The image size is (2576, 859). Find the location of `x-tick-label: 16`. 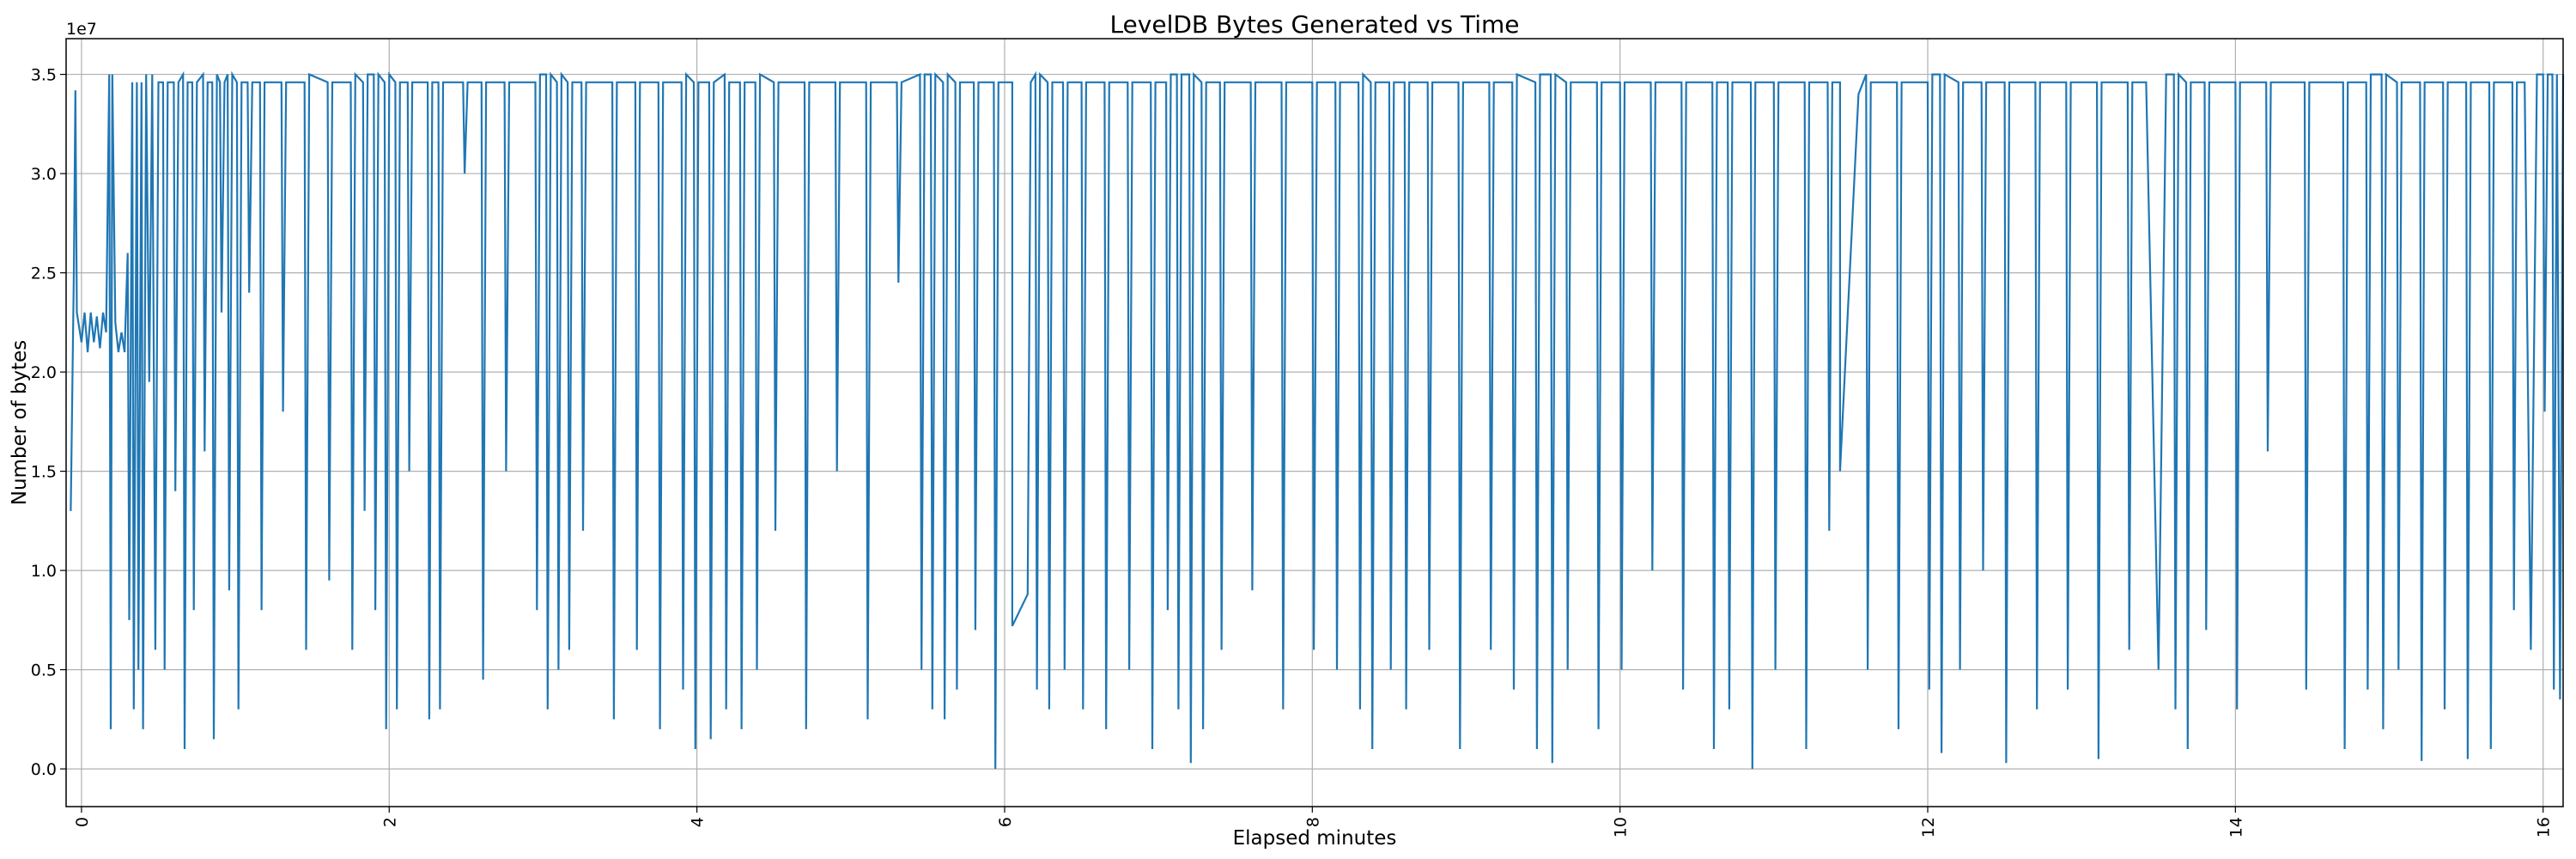

x-tick-label: 16 is located at coordinates (2544, 827).